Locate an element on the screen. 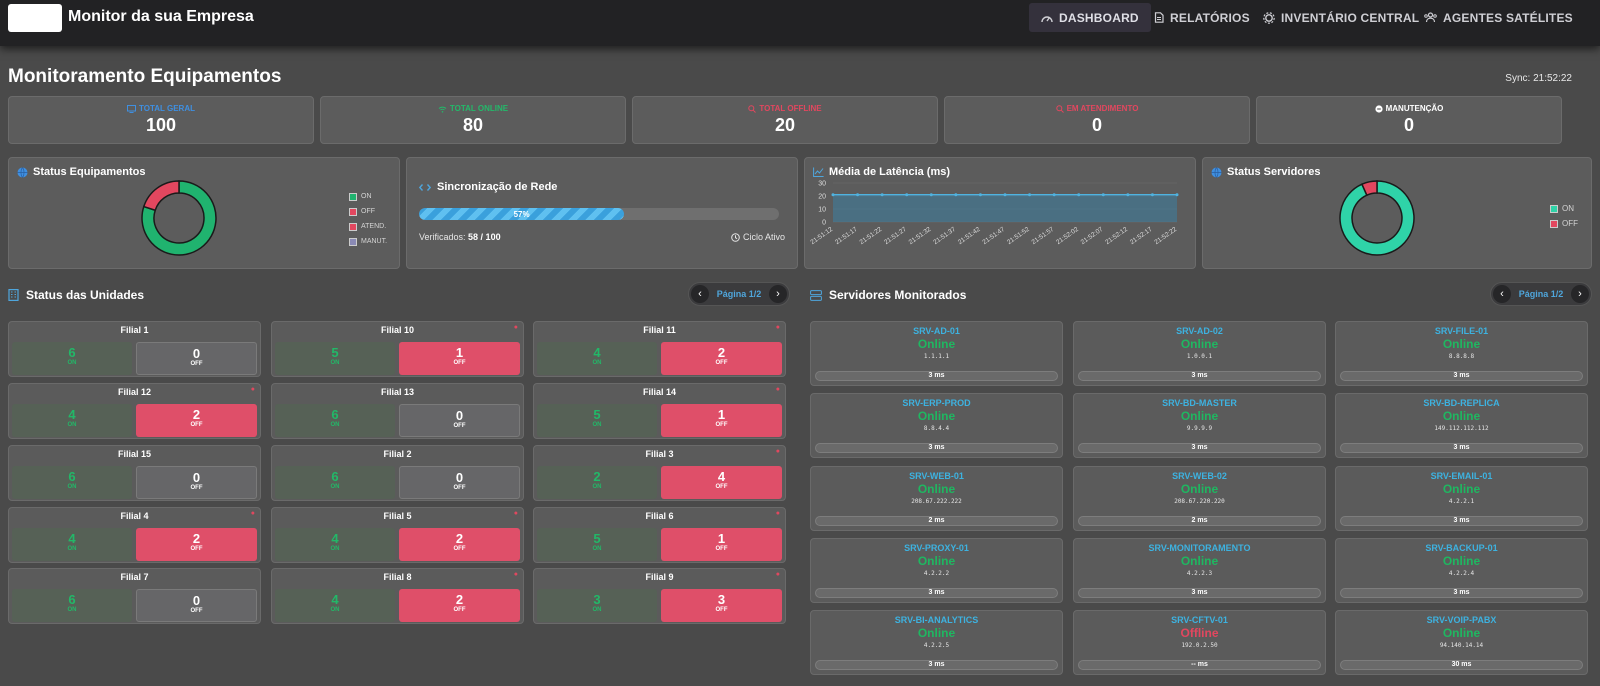  unit-off-count: 0 OFF is located at coordinates (196, 482).